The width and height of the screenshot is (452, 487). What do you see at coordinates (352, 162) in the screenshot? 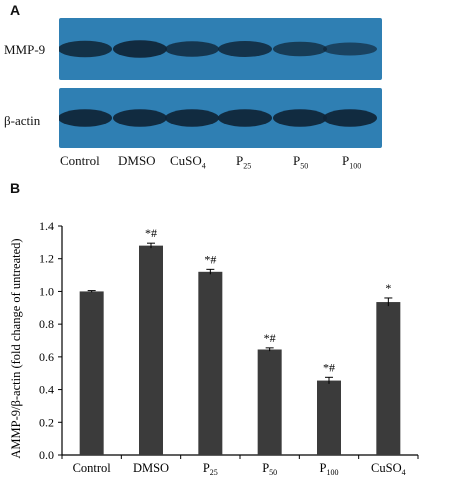
I see `lane-label: P100` at bounding box center [352, 162].